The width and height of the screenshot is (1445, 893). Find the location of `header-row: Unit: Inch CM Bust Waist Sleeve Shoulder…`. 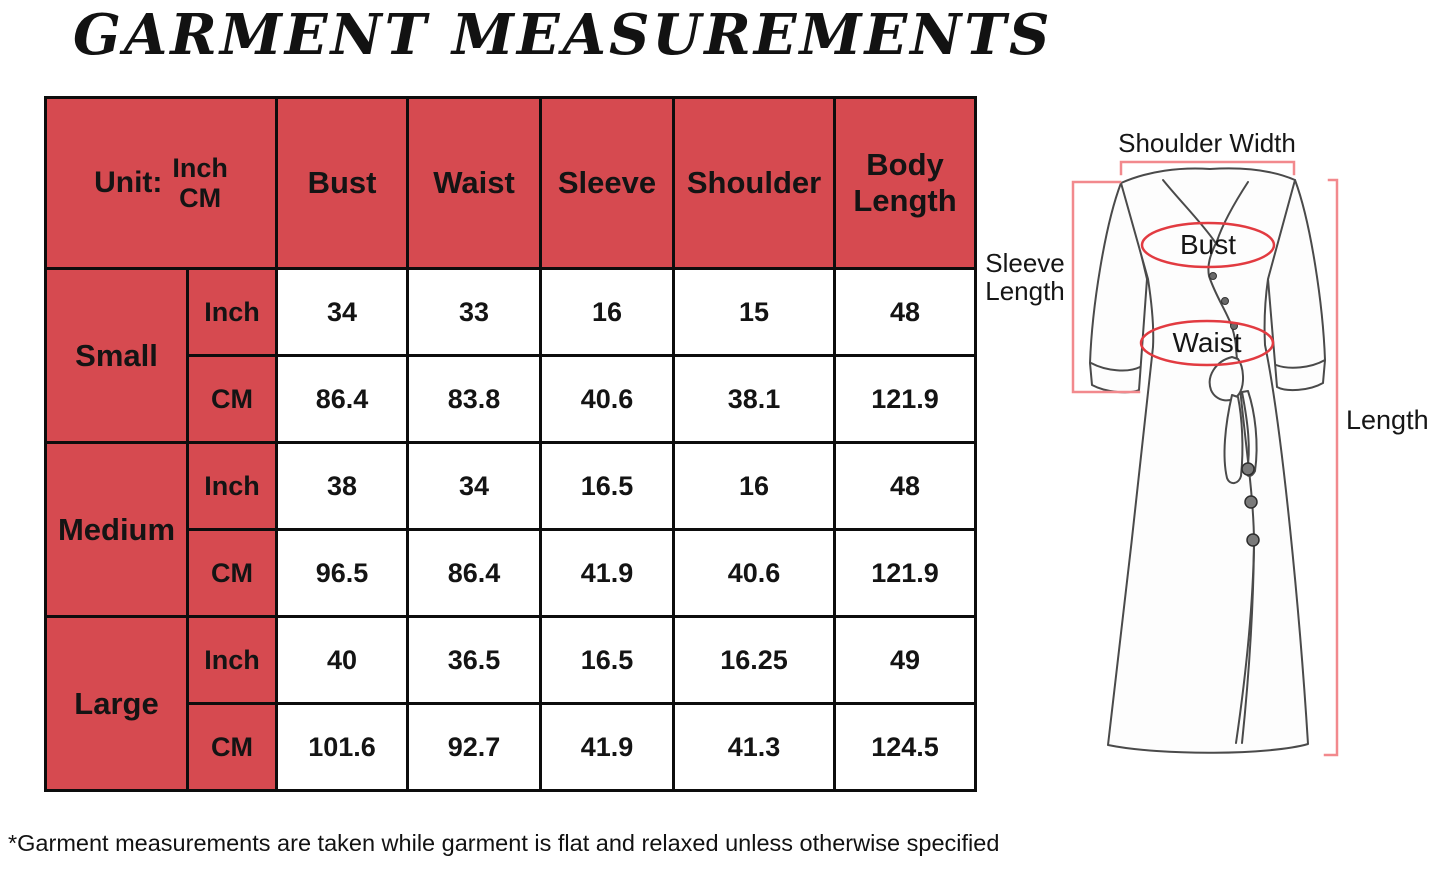

header-row: Unit: Inch CM Bust Waist Sleeve Shoulder… is located at coordinates (510, 183).